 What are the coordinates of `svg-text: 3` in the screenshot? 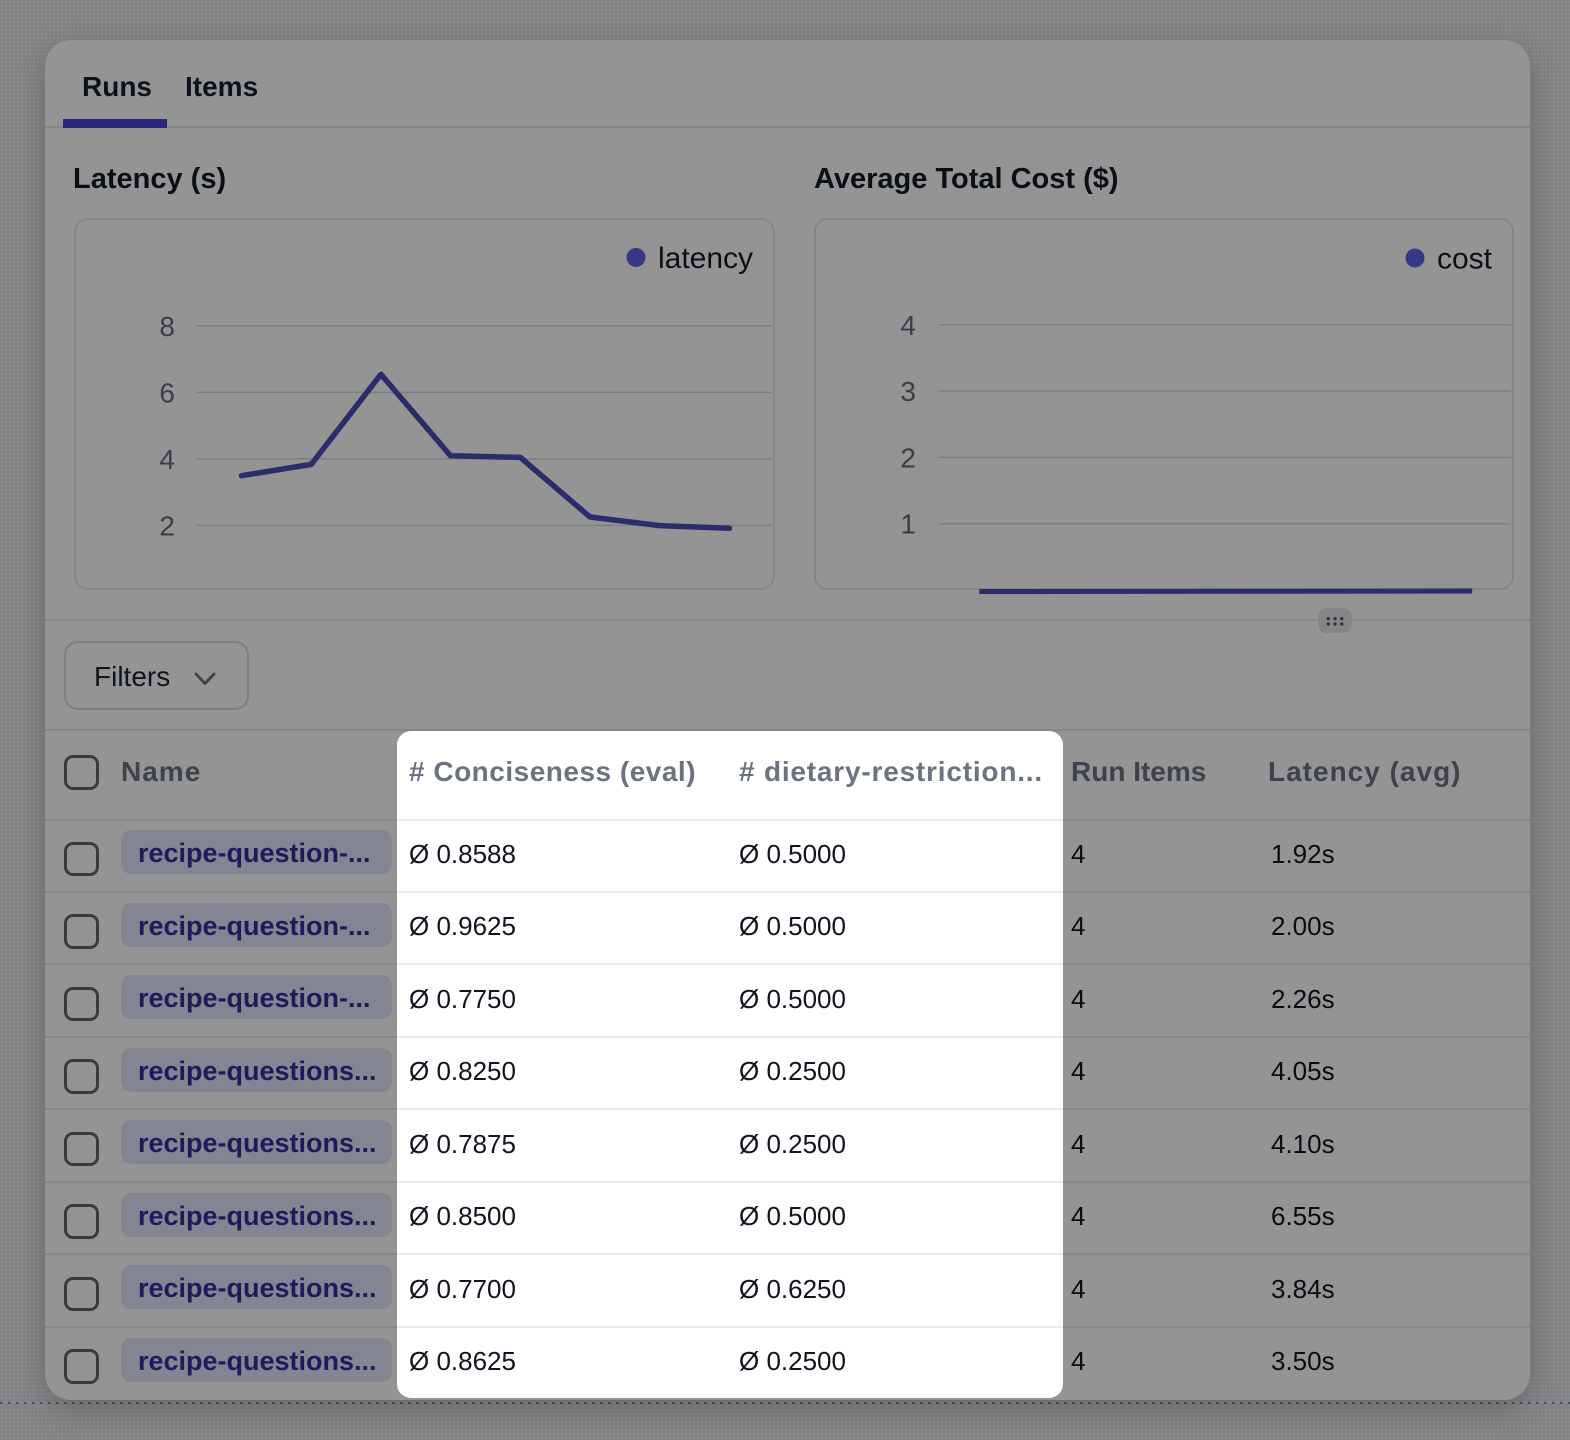 It's located at (908, 391).